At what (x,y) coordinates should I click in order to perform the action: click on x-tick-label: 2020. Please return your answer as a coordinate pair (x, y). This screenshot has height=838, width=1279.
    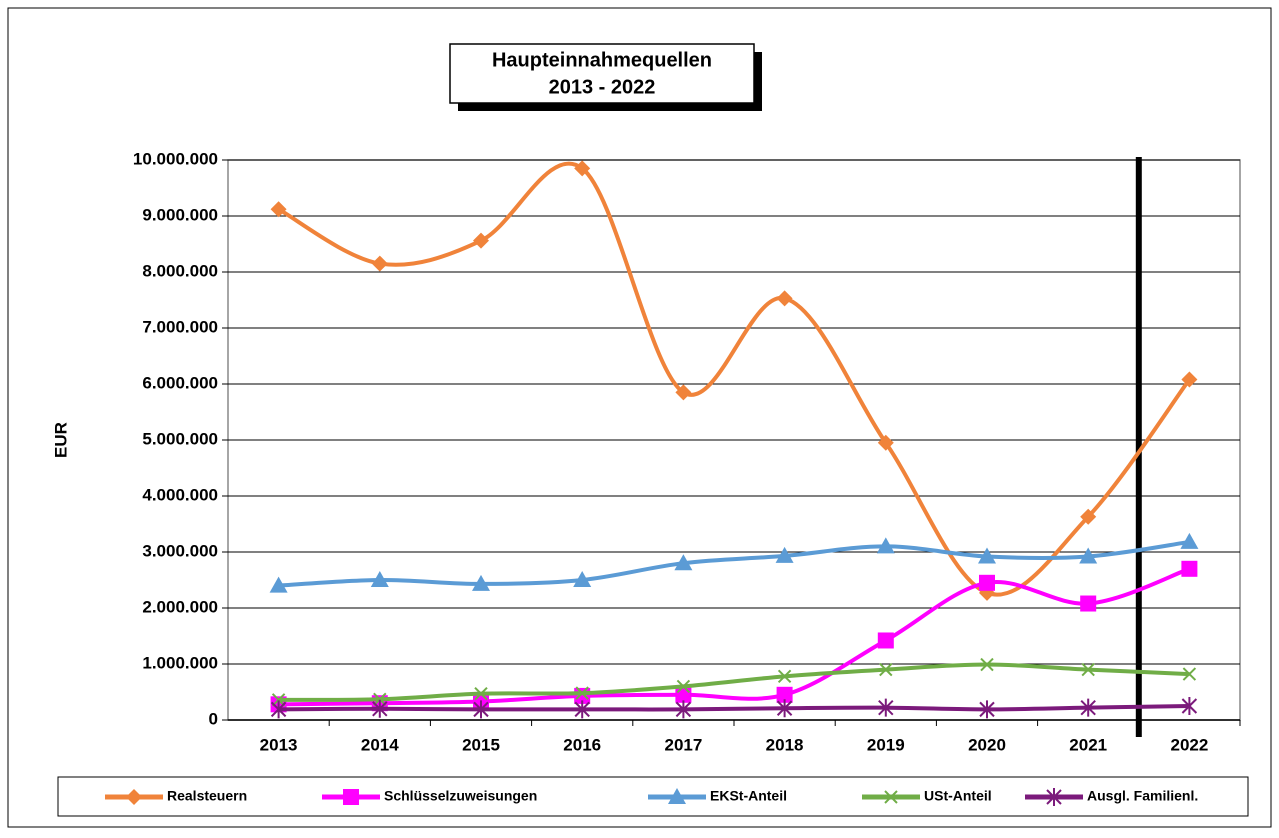
    Looking at the image, I should click on (987, 744).